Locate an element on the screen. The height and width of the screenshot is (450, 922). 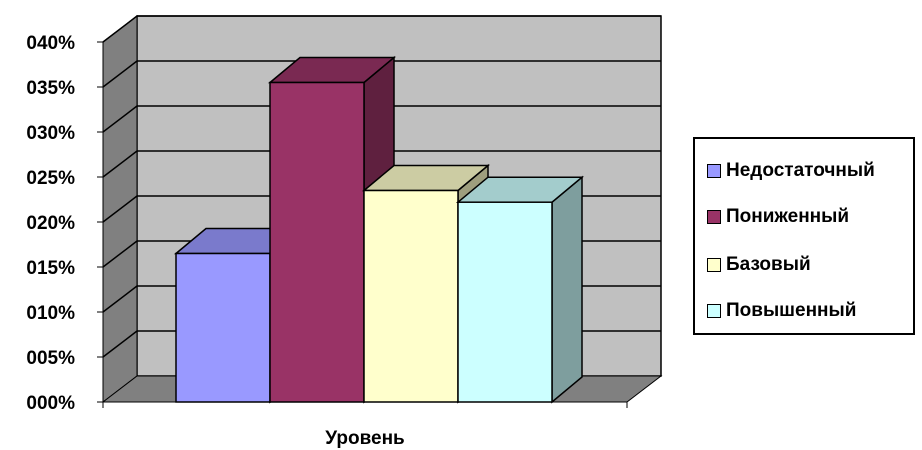
y-tick-label: 025% is located at coordinates (50, 178).